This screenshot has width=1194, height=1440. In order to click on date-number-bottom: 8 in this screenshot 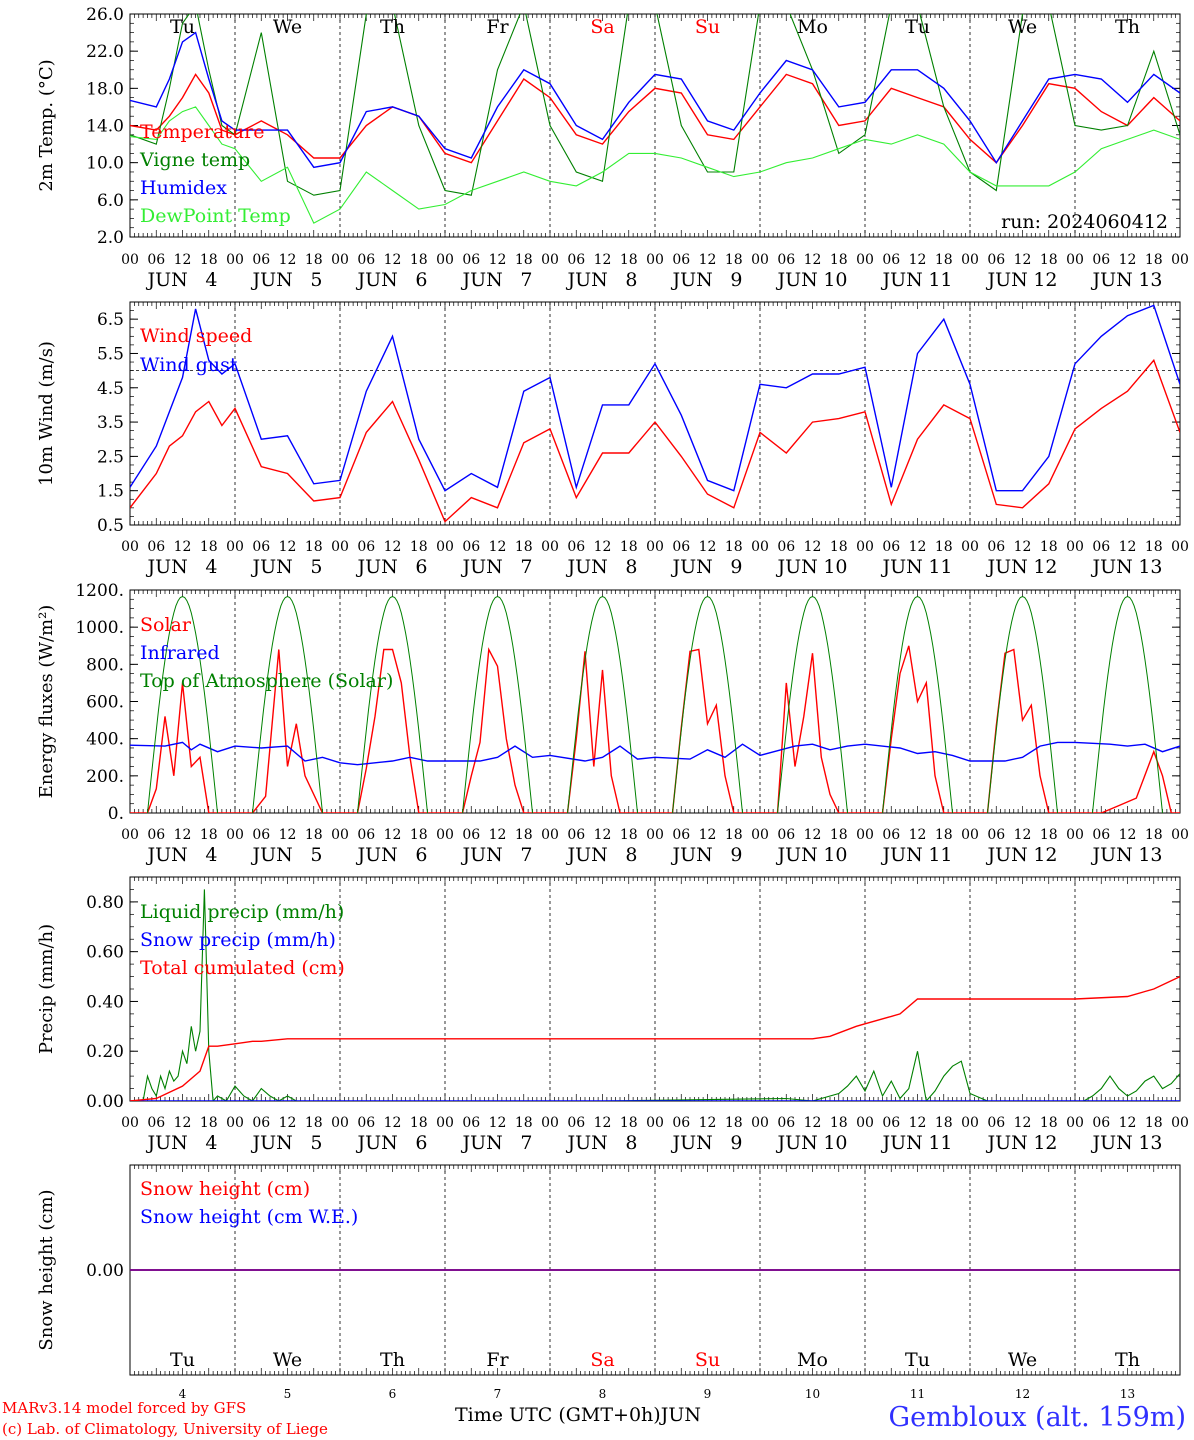, I will do `click(603, 1394)`.